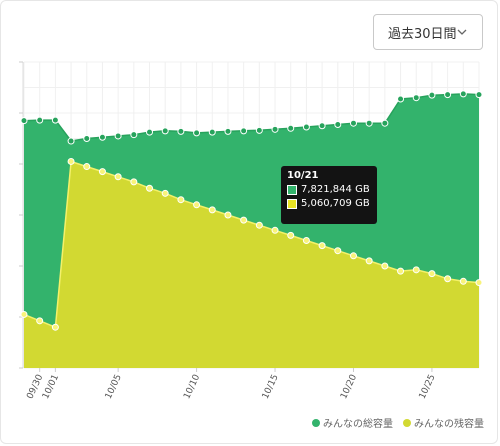  What do you see at coordinates (462, 32) in the screenshot?
I see `chevron-down-icon` at bounding box center [462, 32].